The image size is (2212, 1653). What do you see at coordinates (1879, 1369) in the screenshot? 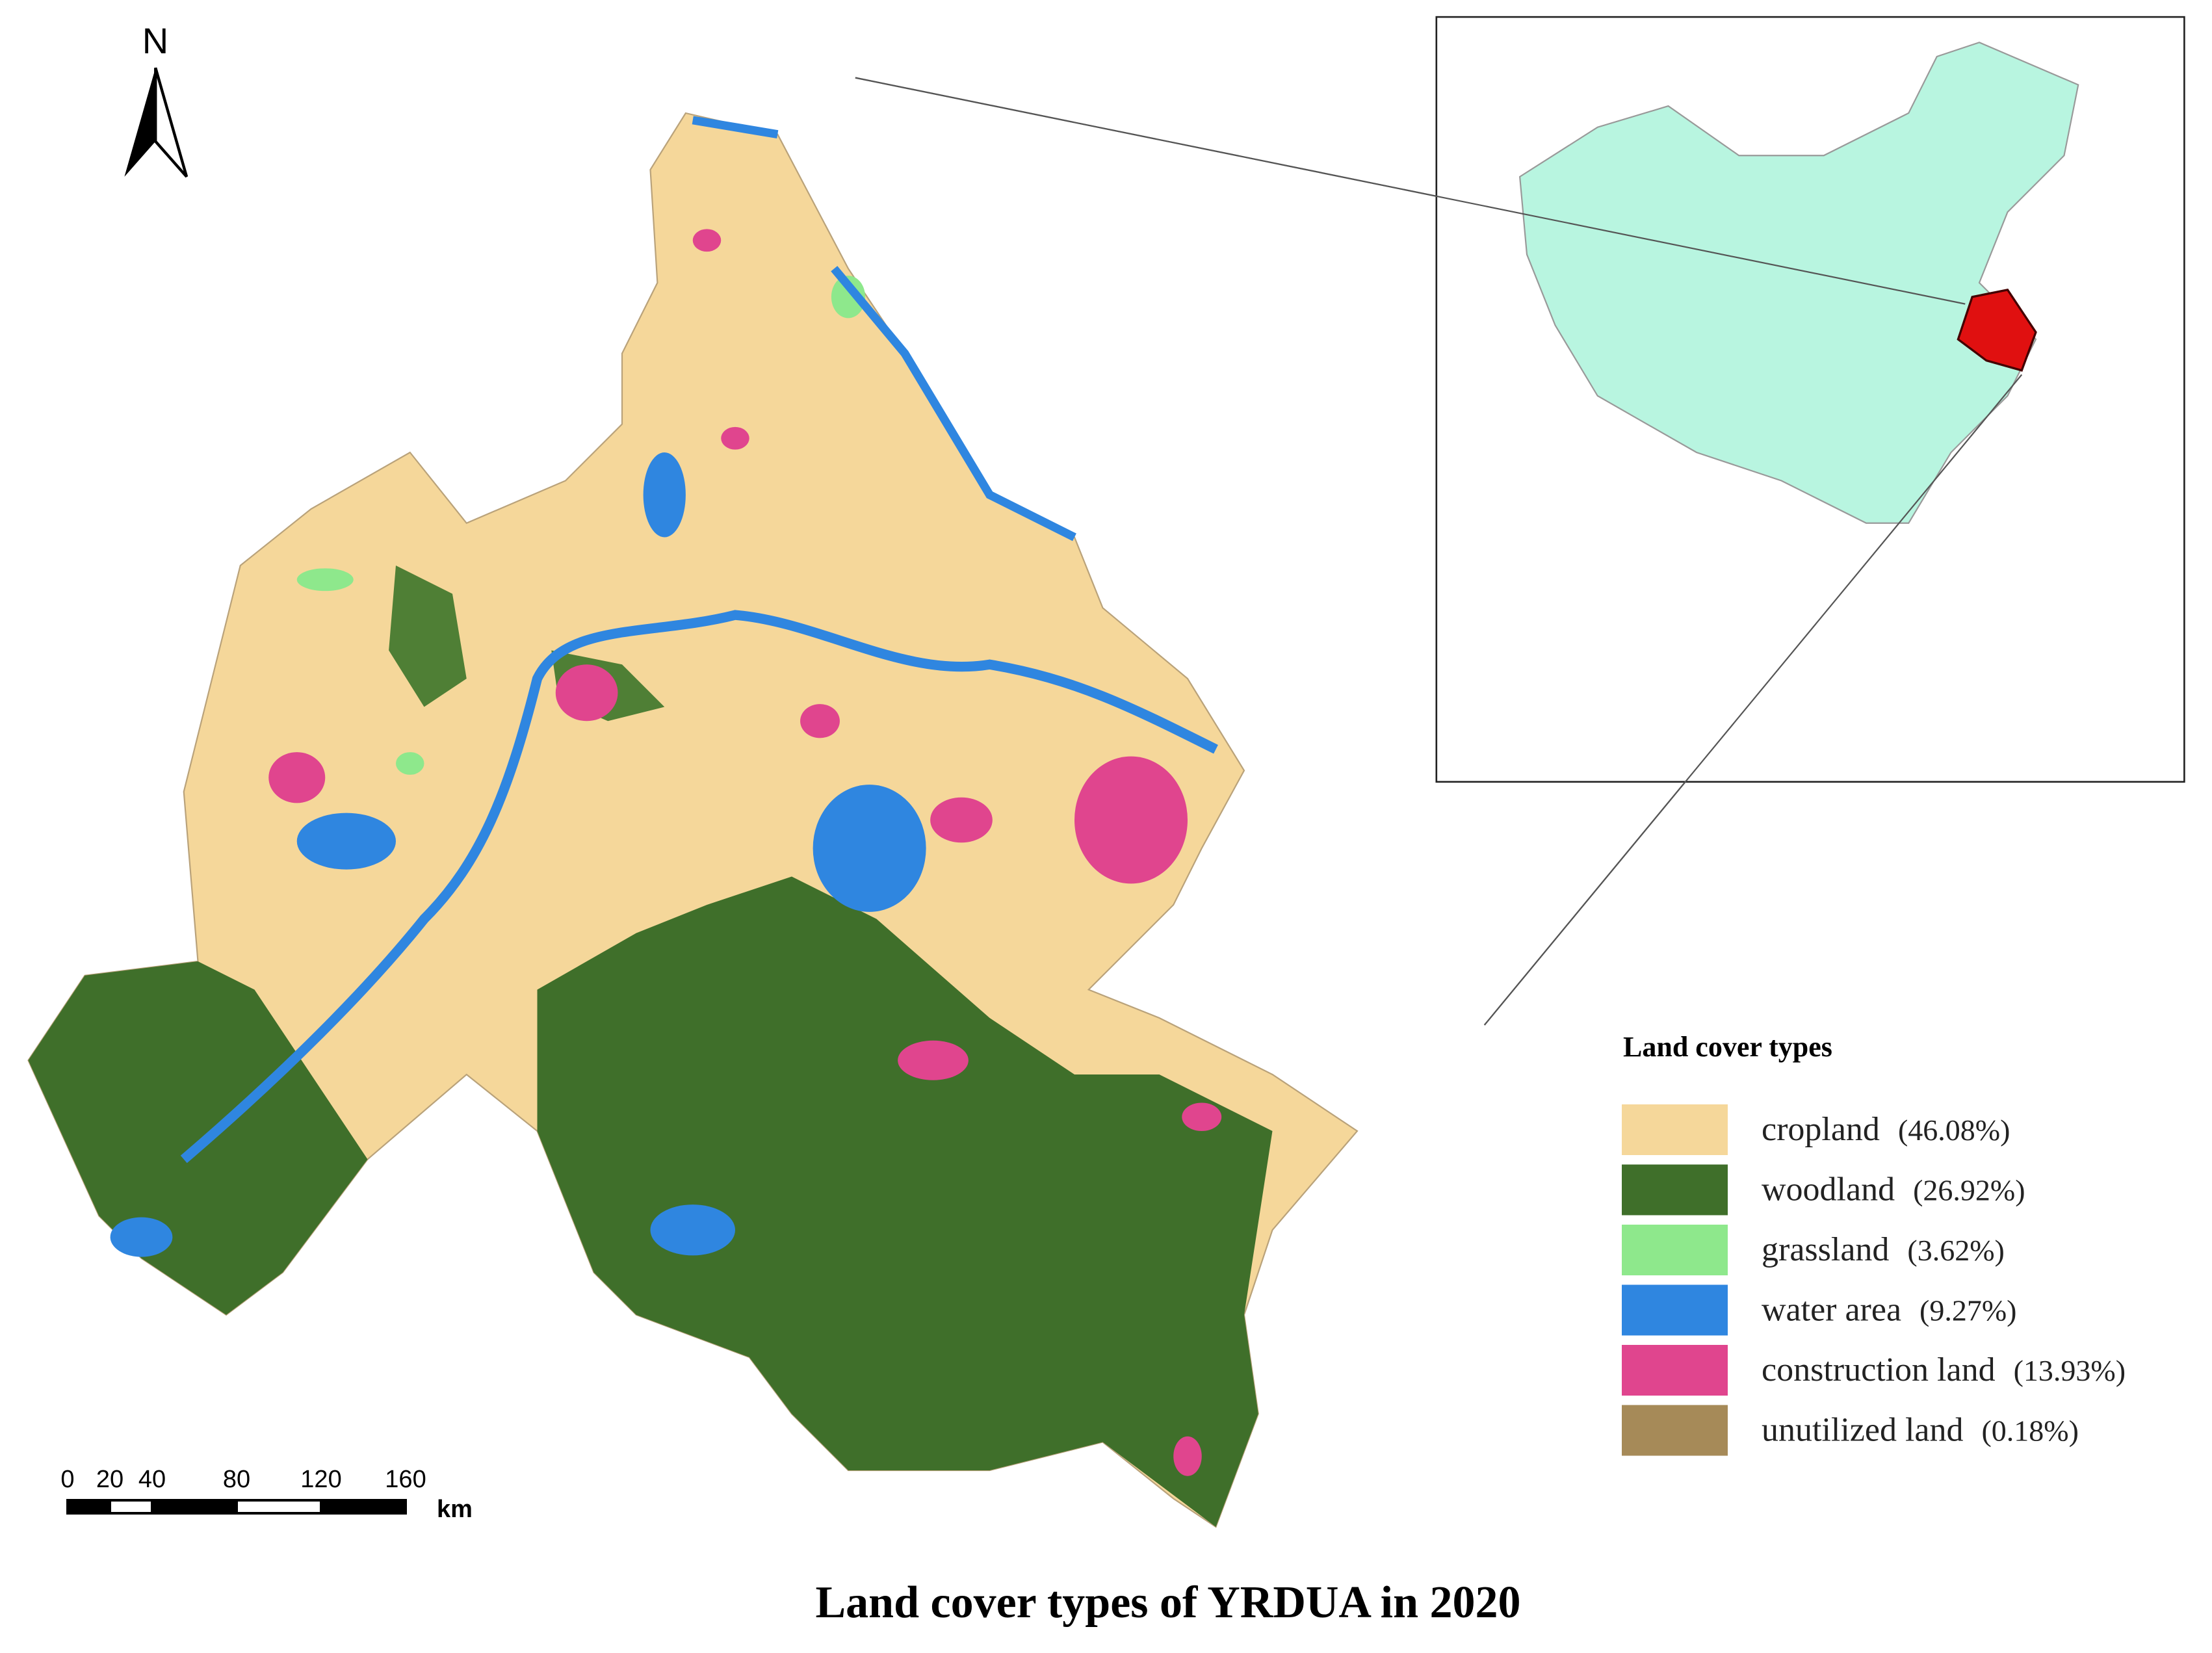
I see `legend-name: construction land` at bounding box center [1879, 1369].